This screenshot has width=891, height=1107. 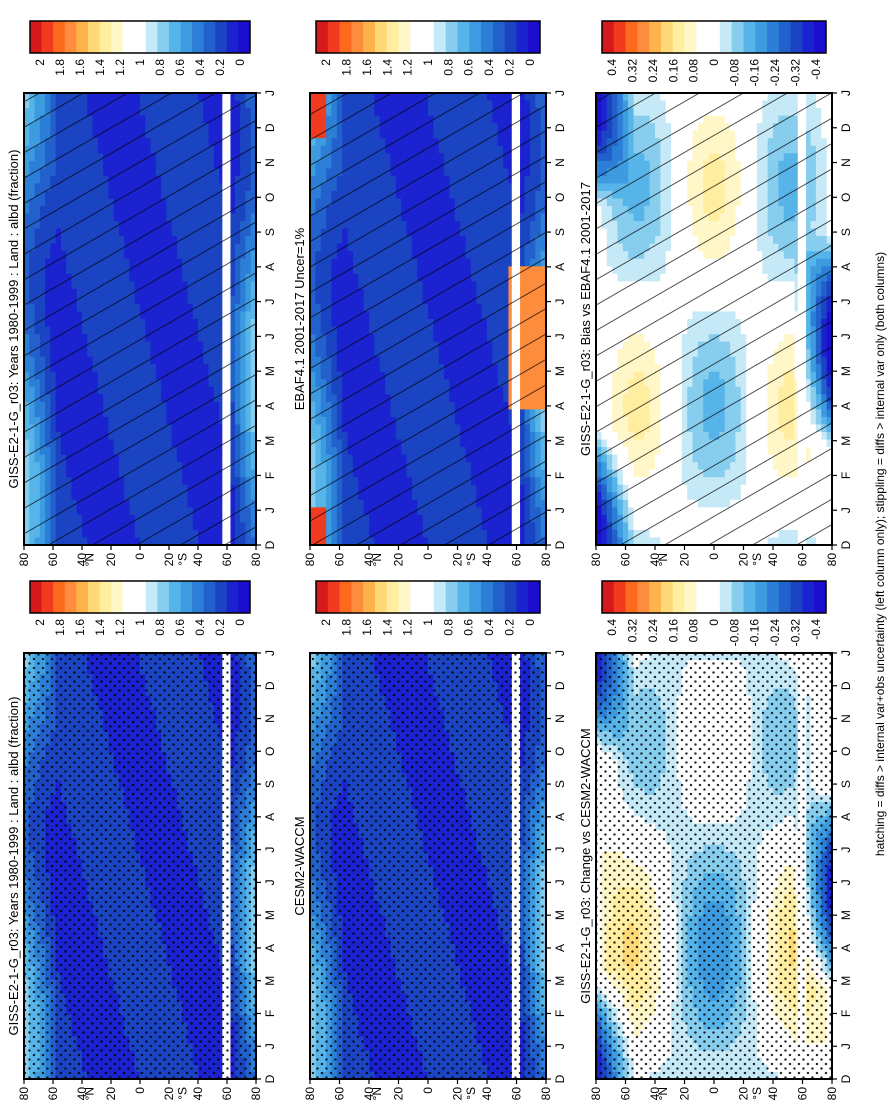 What do you see at coordinates (270, 232) in the screenshot?
I see `month-tick-label: S` at bounding box center [270, 232].